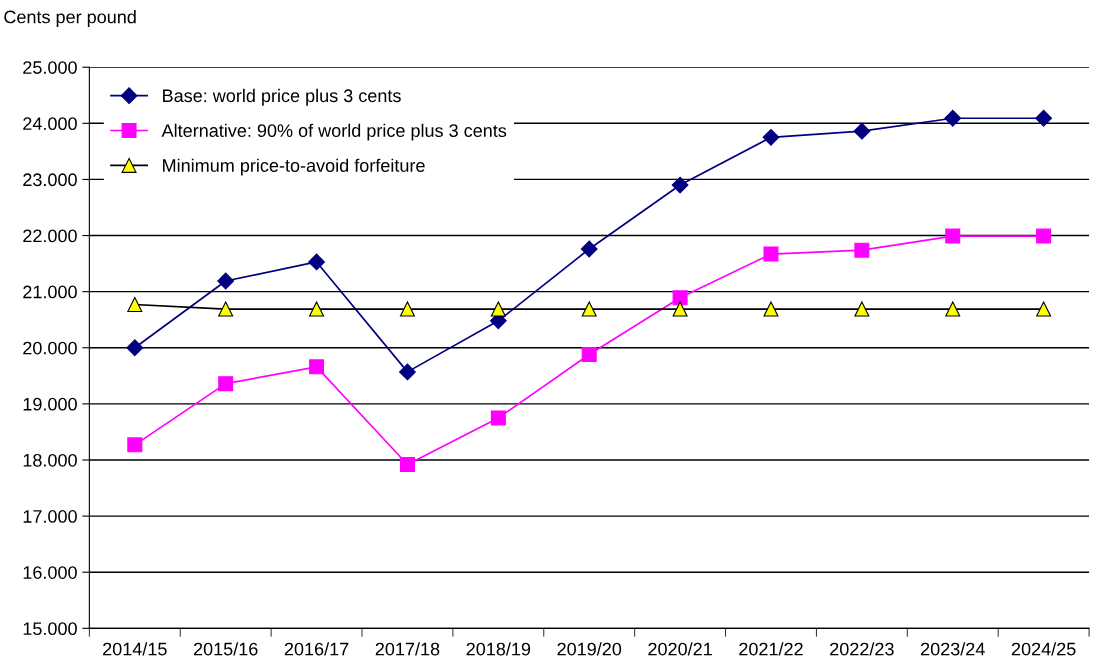  Describe the element at coordinates (50, 67) in the screenshot. I see `y-tick-label: 25.000` at that location.